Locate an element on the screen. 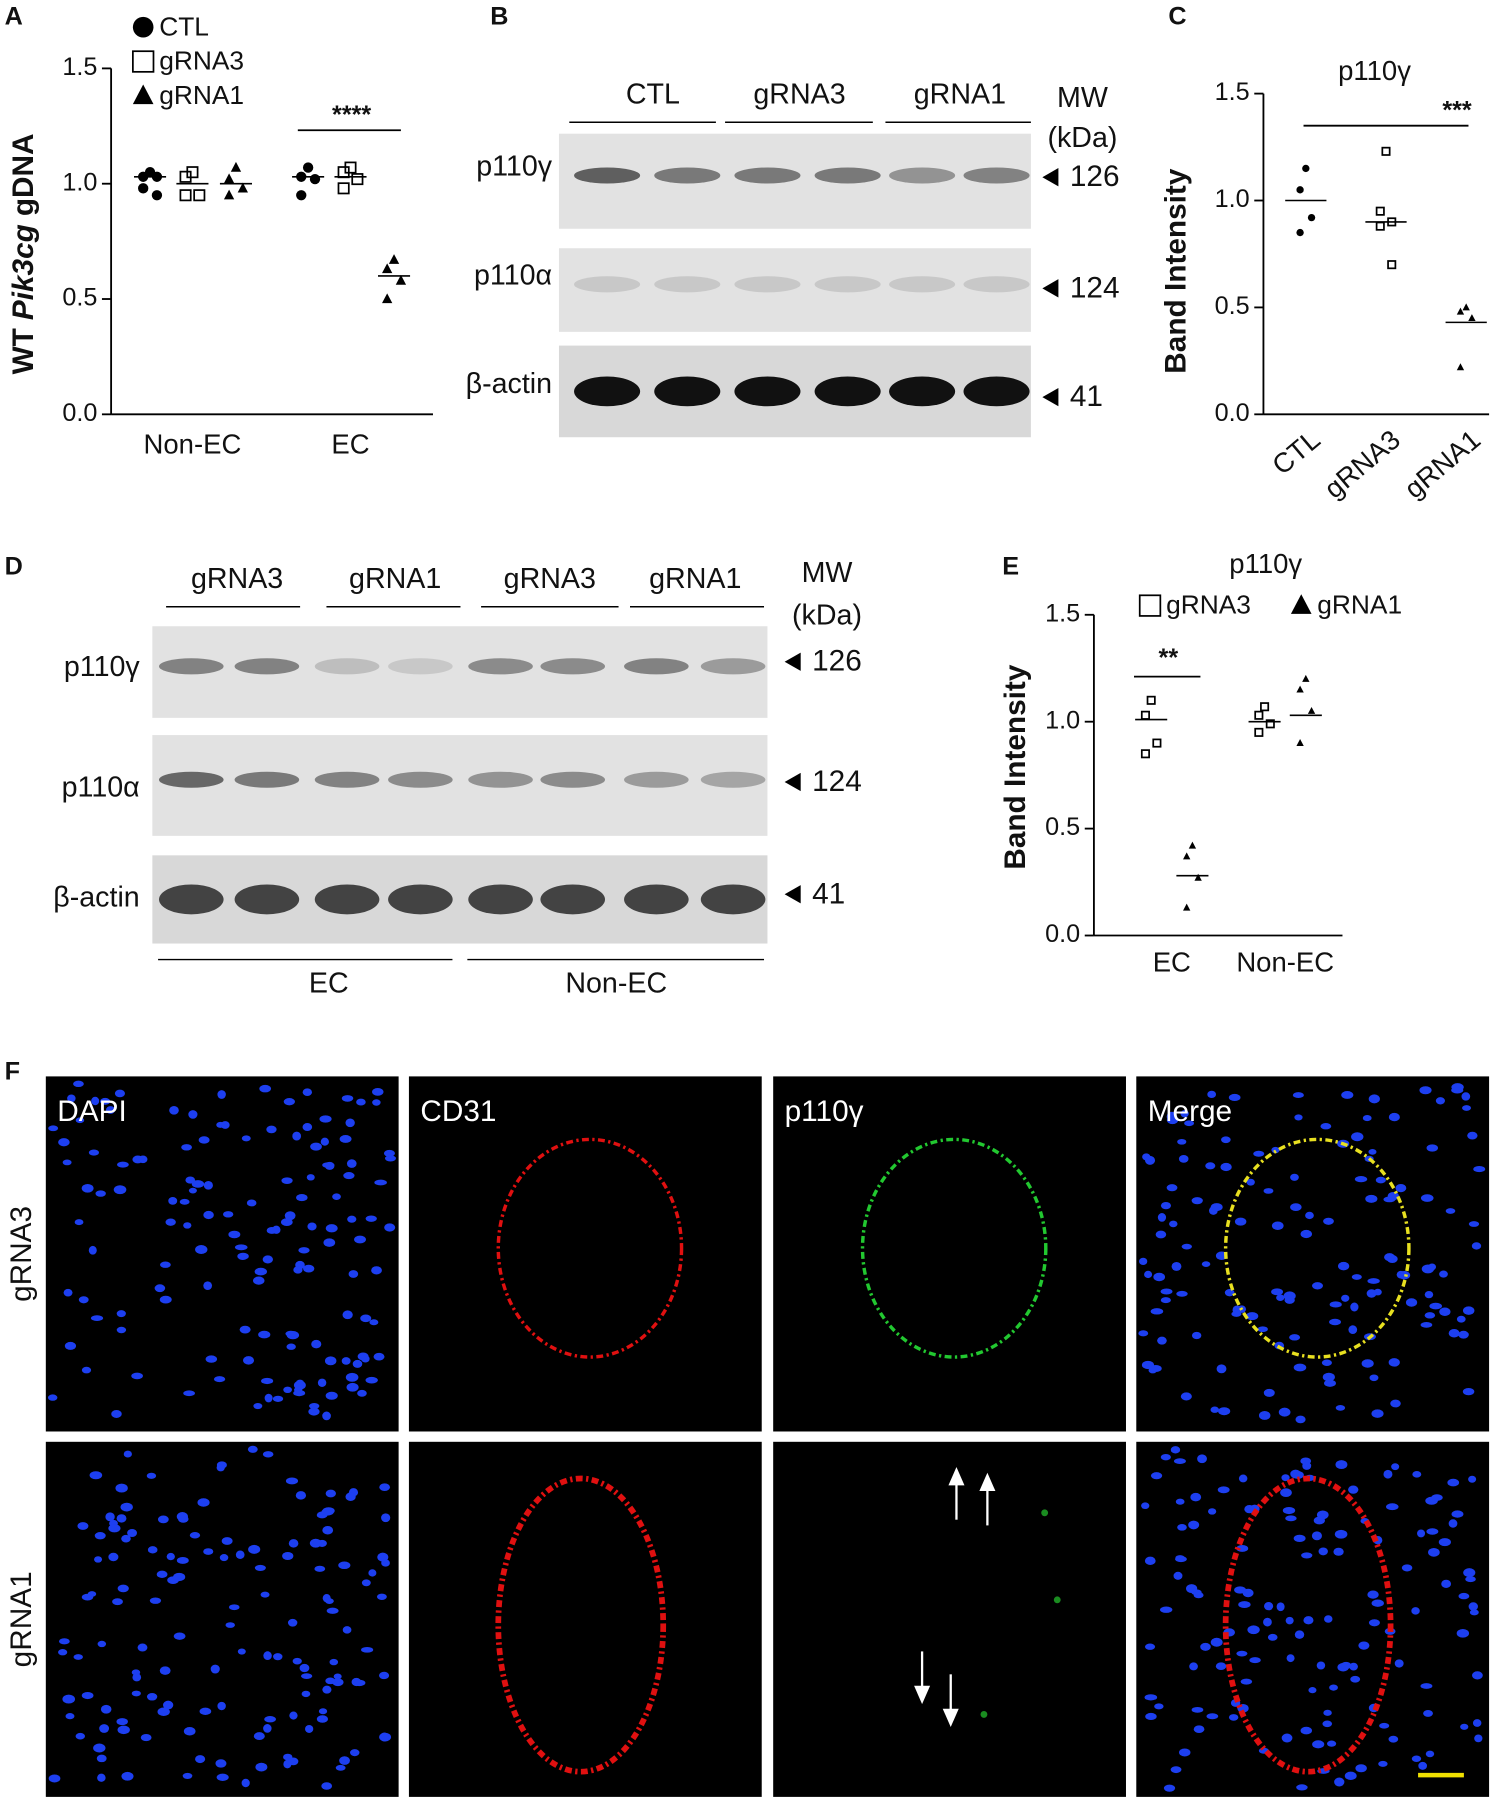  y-tick-label: 1.0 is located at coordinates (1232, 199).